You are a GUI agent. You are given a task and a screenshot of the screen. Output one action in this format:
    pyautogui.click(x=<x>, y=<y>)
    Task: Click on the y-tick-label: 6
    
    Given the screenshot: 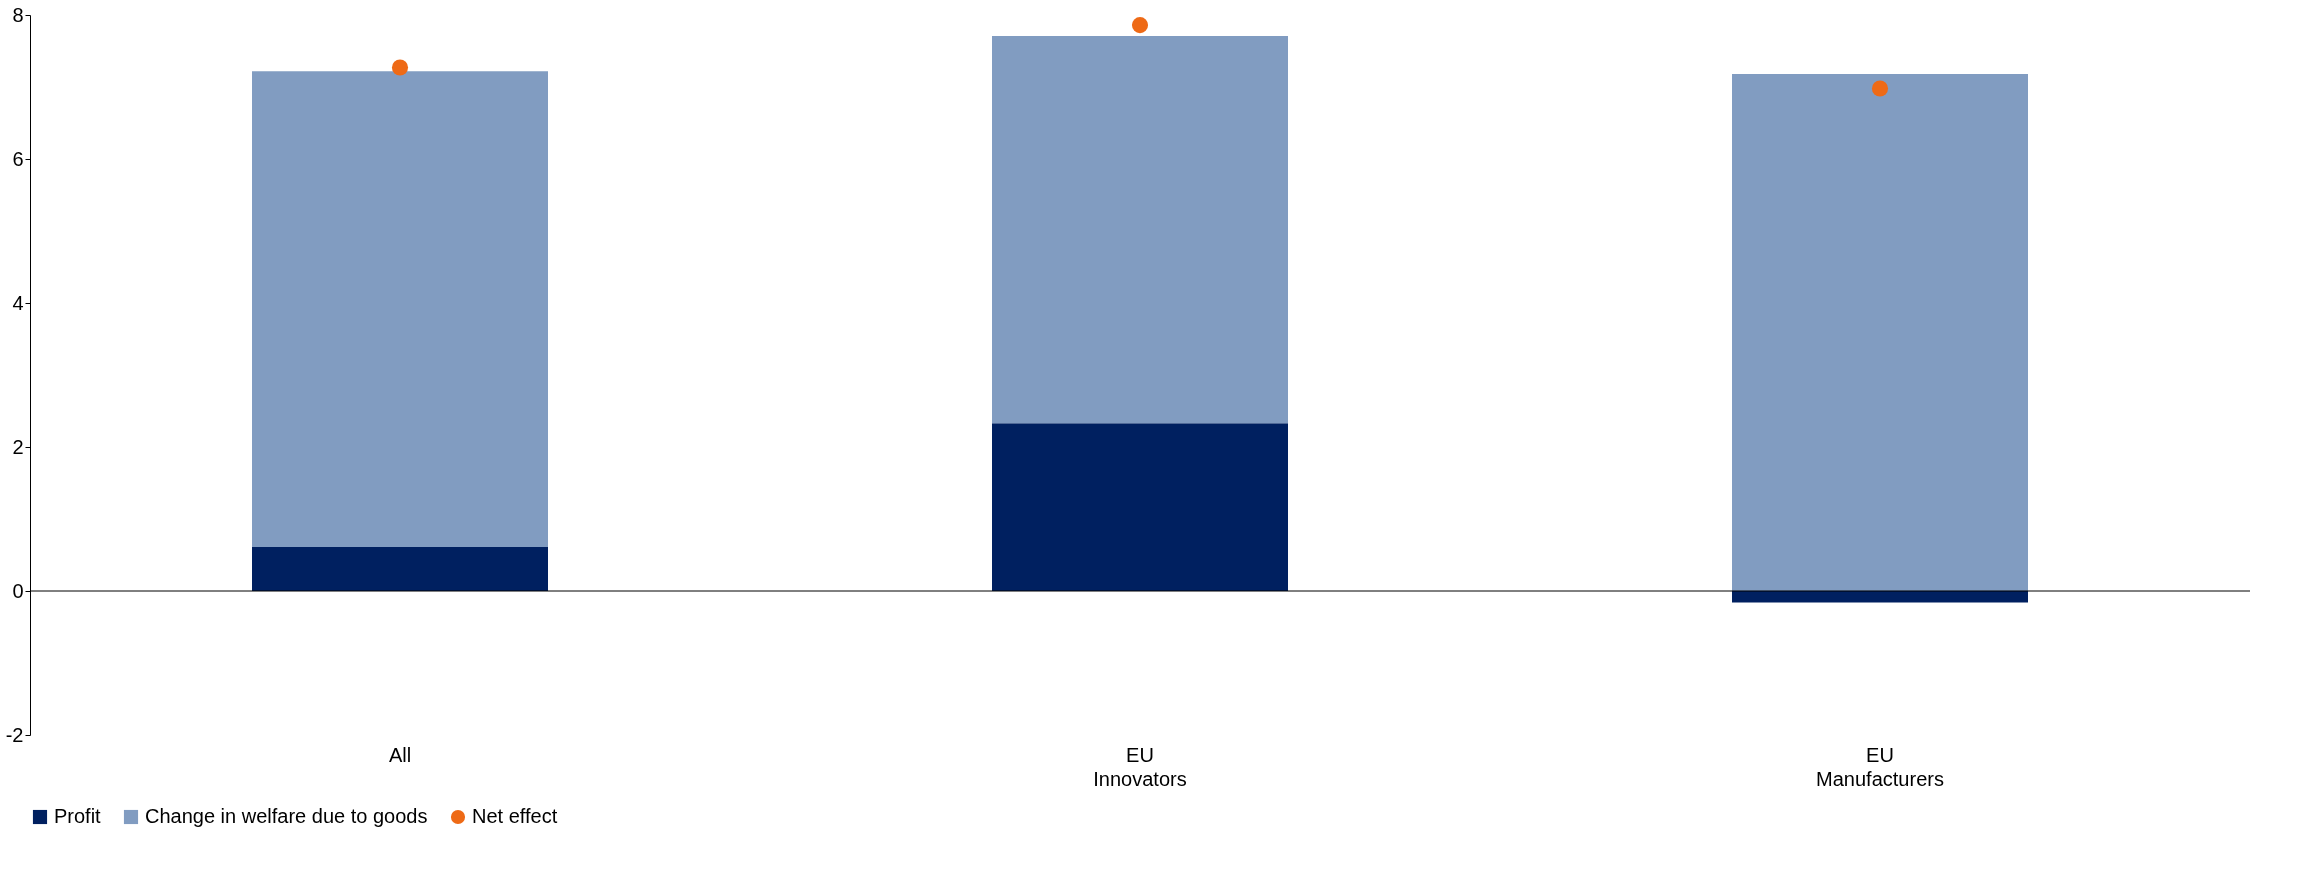 What is the action you would take?
    pyautogui.click(x=18, y=158)
    